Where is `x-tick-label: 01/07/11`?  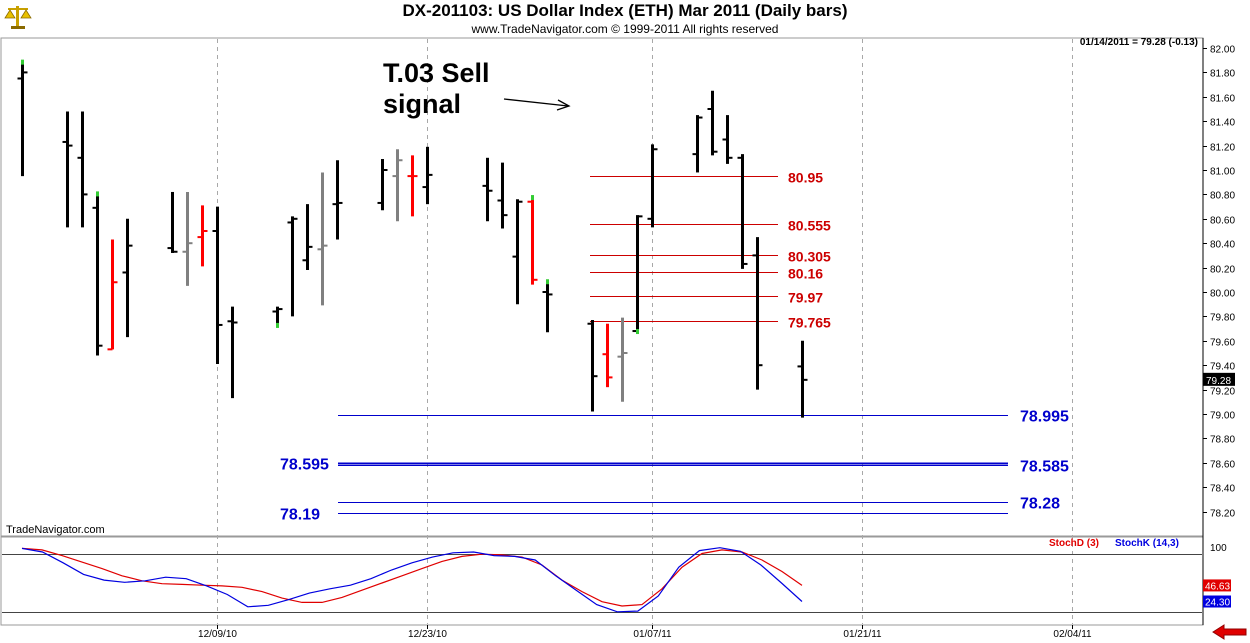
x-tick-label: 01/07/11 is located at coordinates (652, 634).